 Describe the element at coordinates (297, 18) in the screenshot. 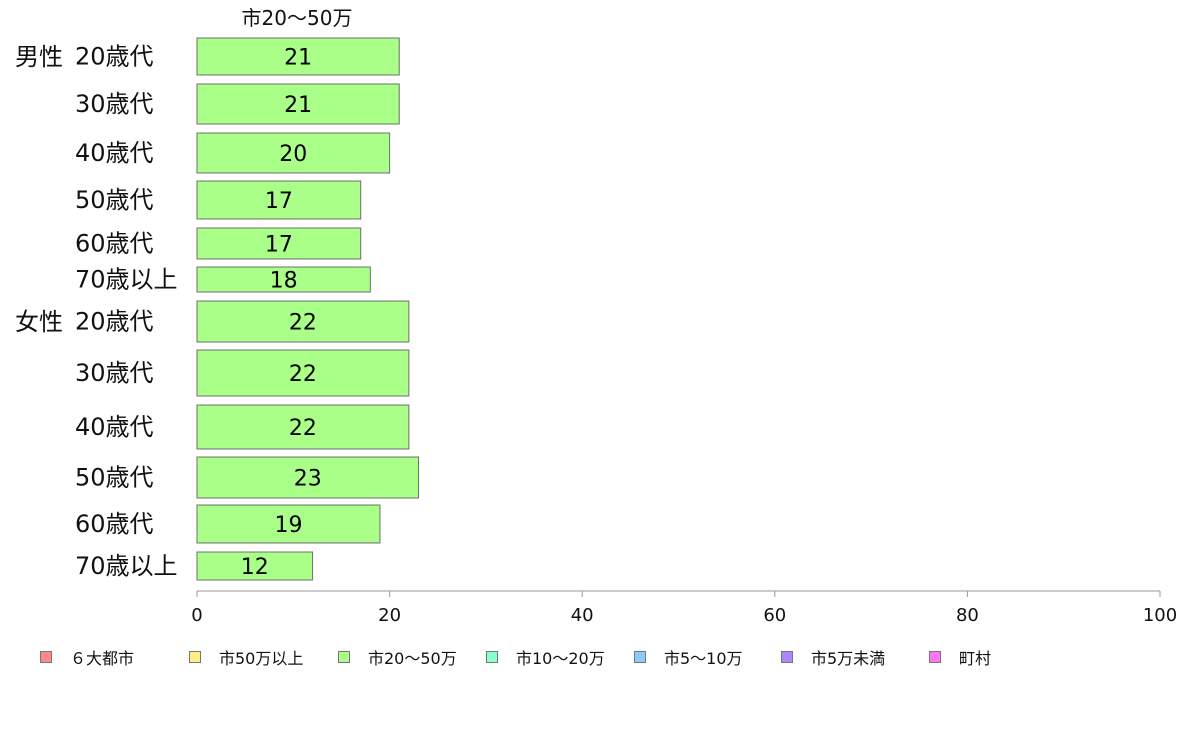

I see `chart-title: 市20〜50万` at that location.